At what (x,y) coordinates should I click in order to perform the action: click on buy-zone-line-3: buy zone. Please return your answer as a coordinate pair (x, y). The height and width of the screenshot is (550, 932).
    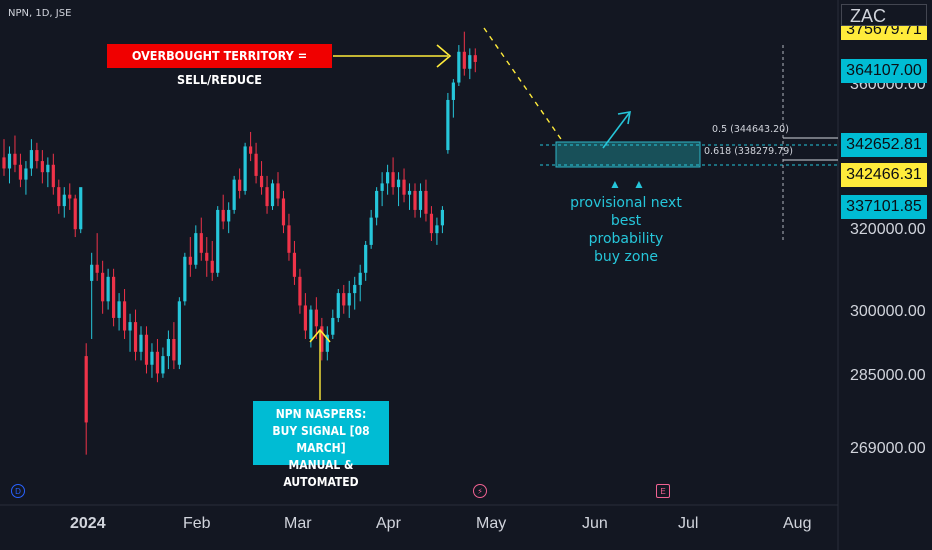
    Looking at the image, I should click on (626, 257).